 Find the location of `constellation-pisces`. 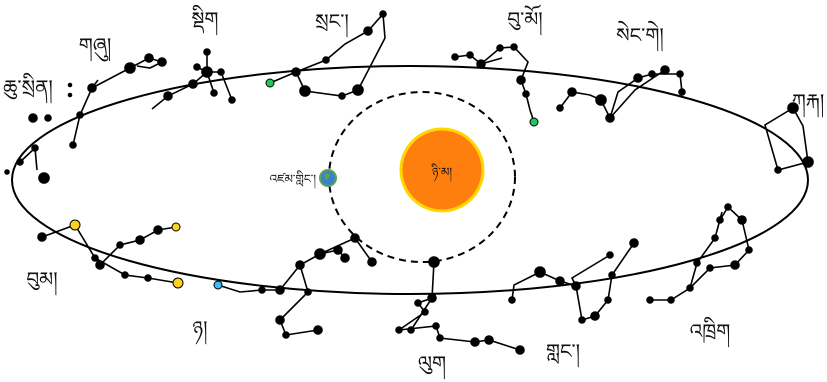

constellation-pisces is located at coordinates (295, 286).